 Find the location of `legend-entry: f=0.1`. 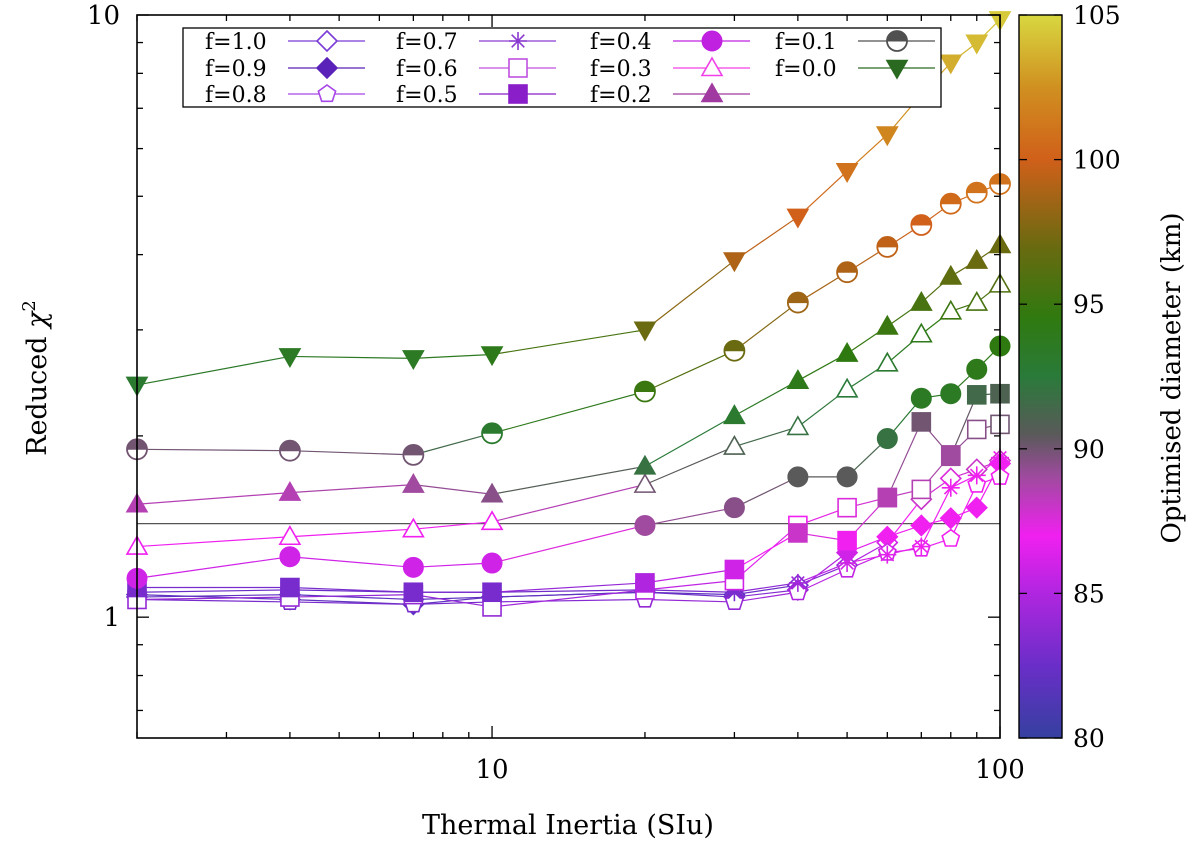

legend-entry: f=0.1 is located at coordinates (855, 42).